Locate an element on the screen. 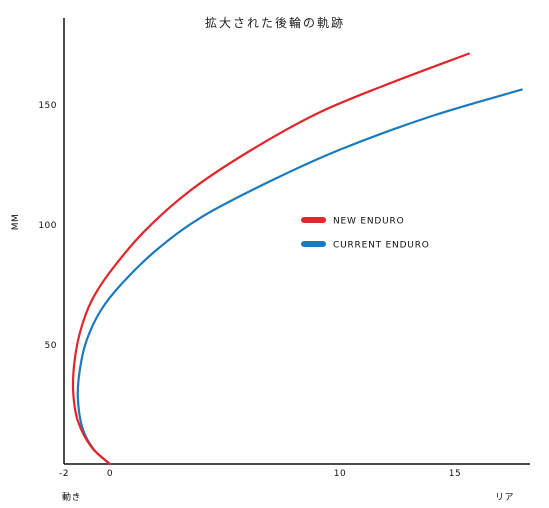 The width and height of the screenshot is (549, 508). y-ticks: 50 100 150 is located at coordinates (47, 226).